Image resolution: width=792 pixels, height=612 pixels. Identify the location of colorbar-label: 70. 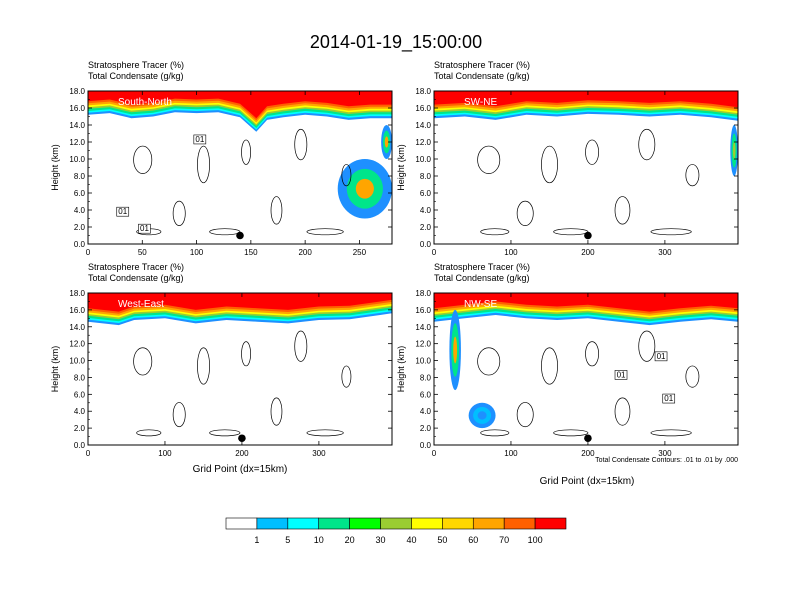
(504, 540).